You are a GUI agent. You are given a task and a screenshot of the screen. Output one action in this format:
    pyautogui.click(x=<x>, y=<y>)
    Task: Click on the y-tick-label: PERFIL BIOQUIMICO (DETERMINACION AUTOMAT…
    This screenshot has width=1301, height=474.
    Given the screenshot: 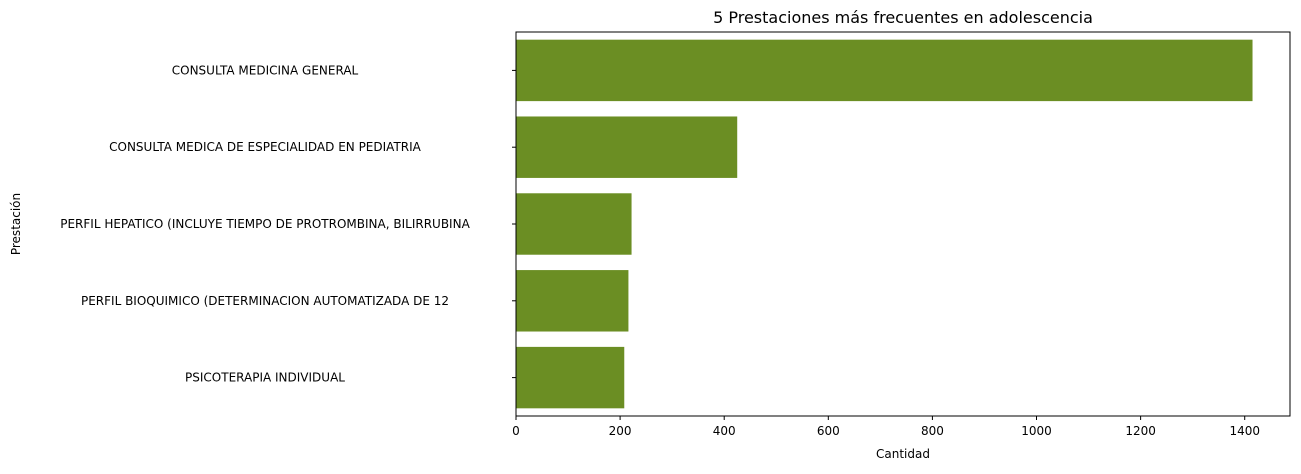 What is the action you would take?
    pyautogui.click(x=265, y=301)
    